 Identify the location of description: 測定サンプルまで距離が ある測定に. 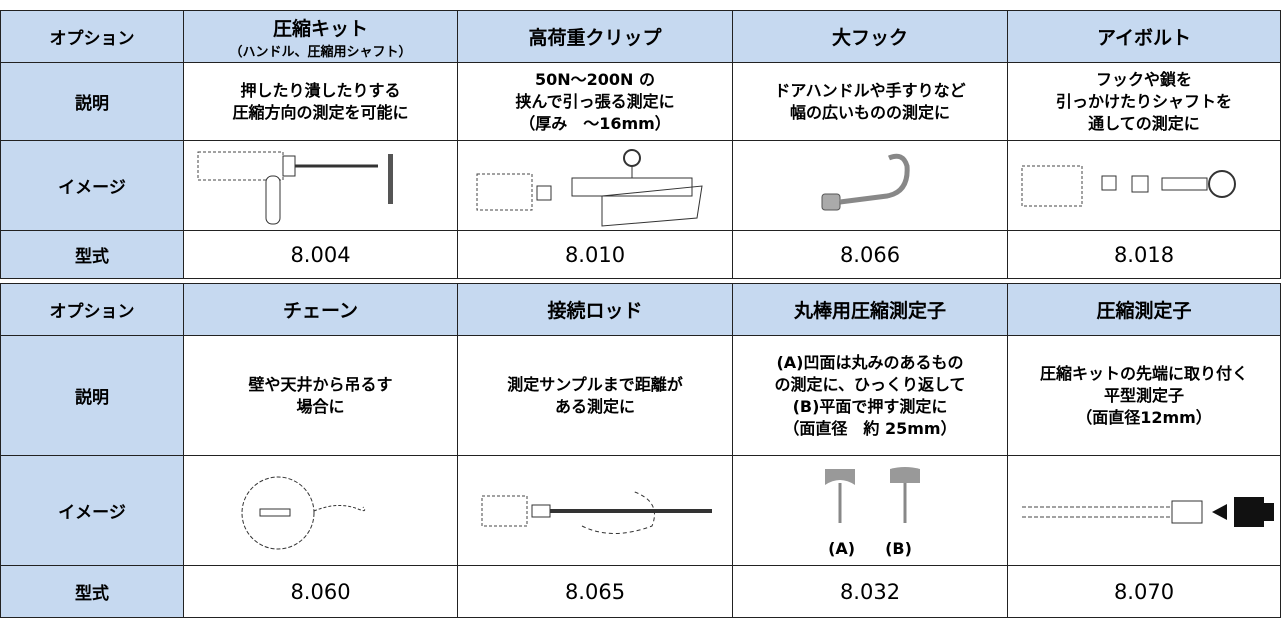
(595, 395).